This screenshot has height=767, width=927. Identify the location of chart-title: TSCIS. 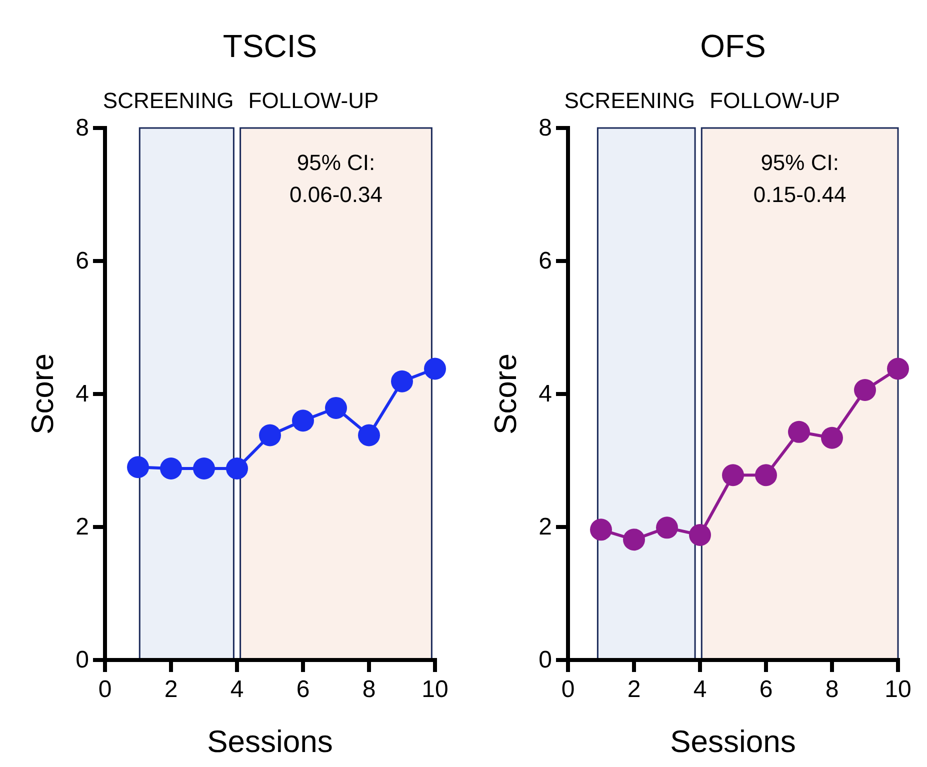
(270, 46).